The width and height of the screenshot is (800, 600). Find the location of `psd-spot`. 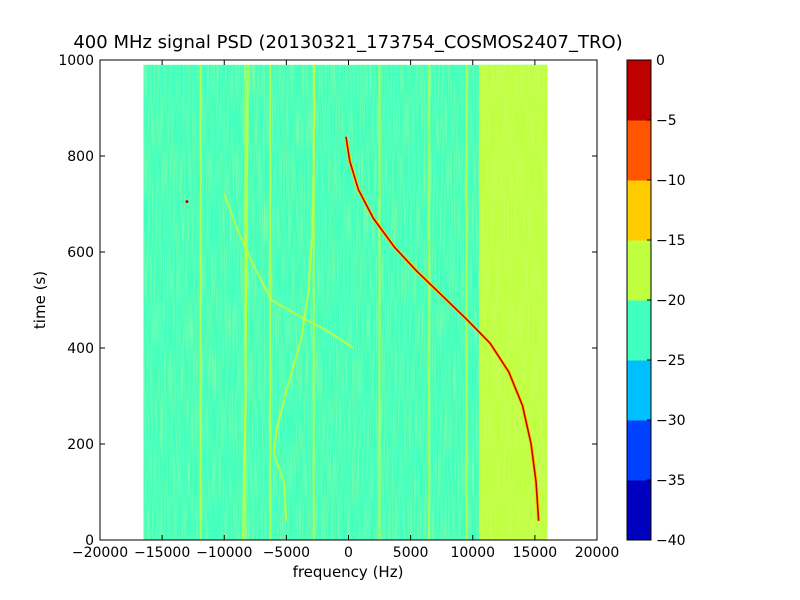

psd-spot is located at coordinates (187, 202).